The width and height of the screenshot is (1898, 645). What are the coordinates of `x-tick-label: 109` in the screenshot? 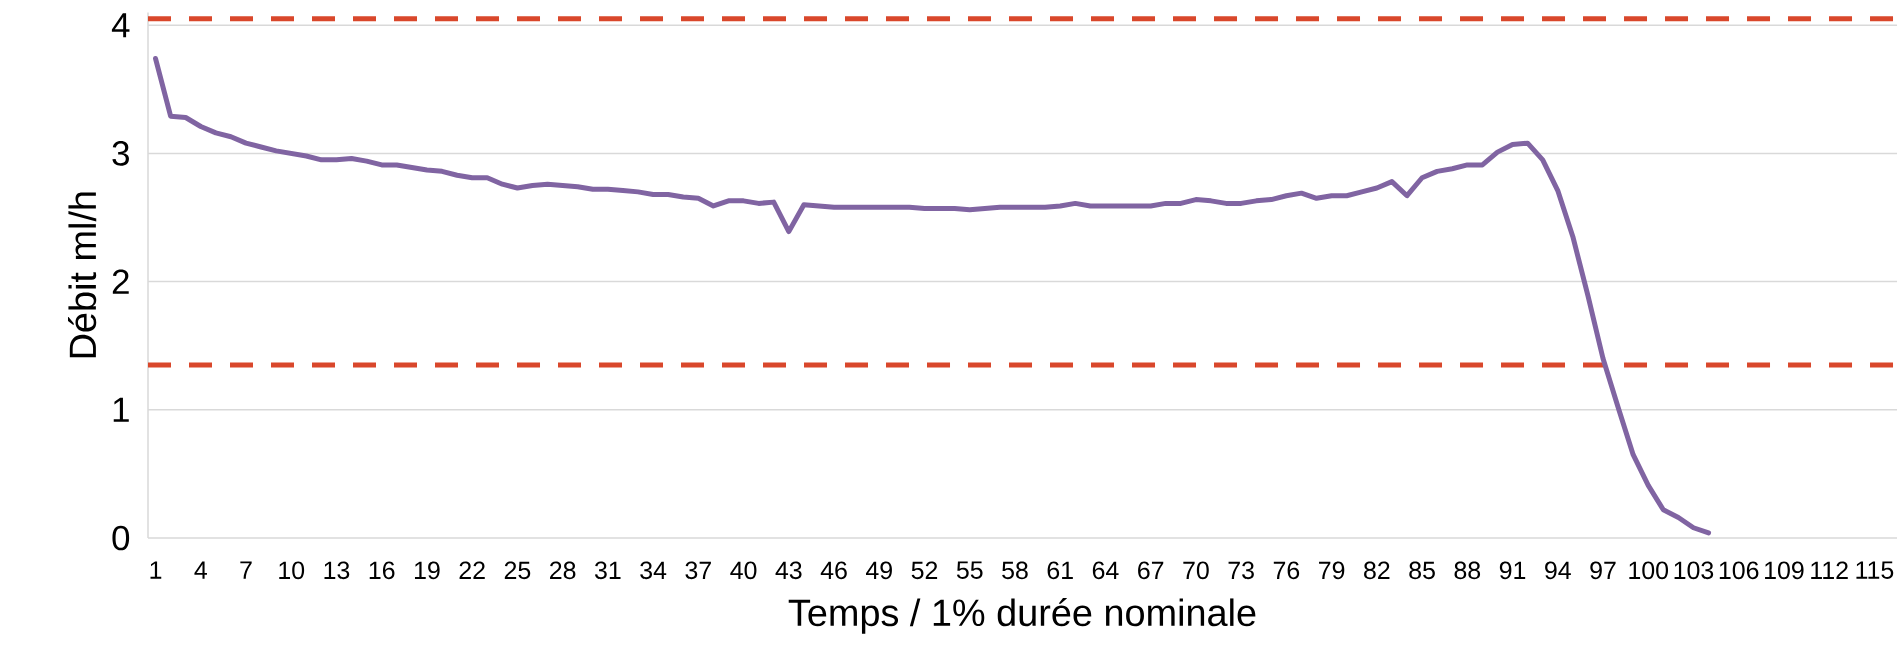 It's located at (1784, 570).